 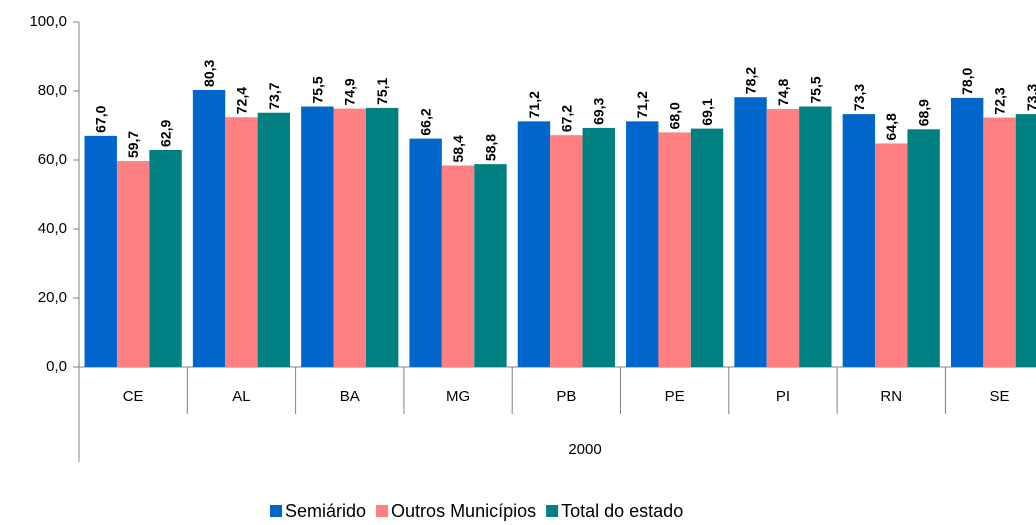 I want to click on value-label: 74,8, so click(x=783, y=91).